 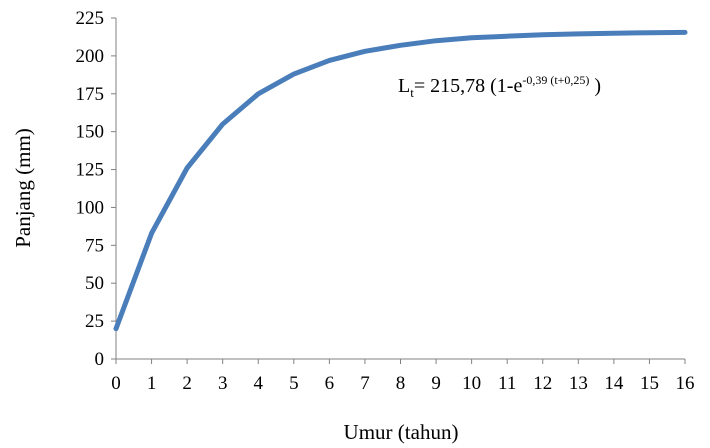 I want to click on x-tick-label: 10, so click(x=471, y=383).